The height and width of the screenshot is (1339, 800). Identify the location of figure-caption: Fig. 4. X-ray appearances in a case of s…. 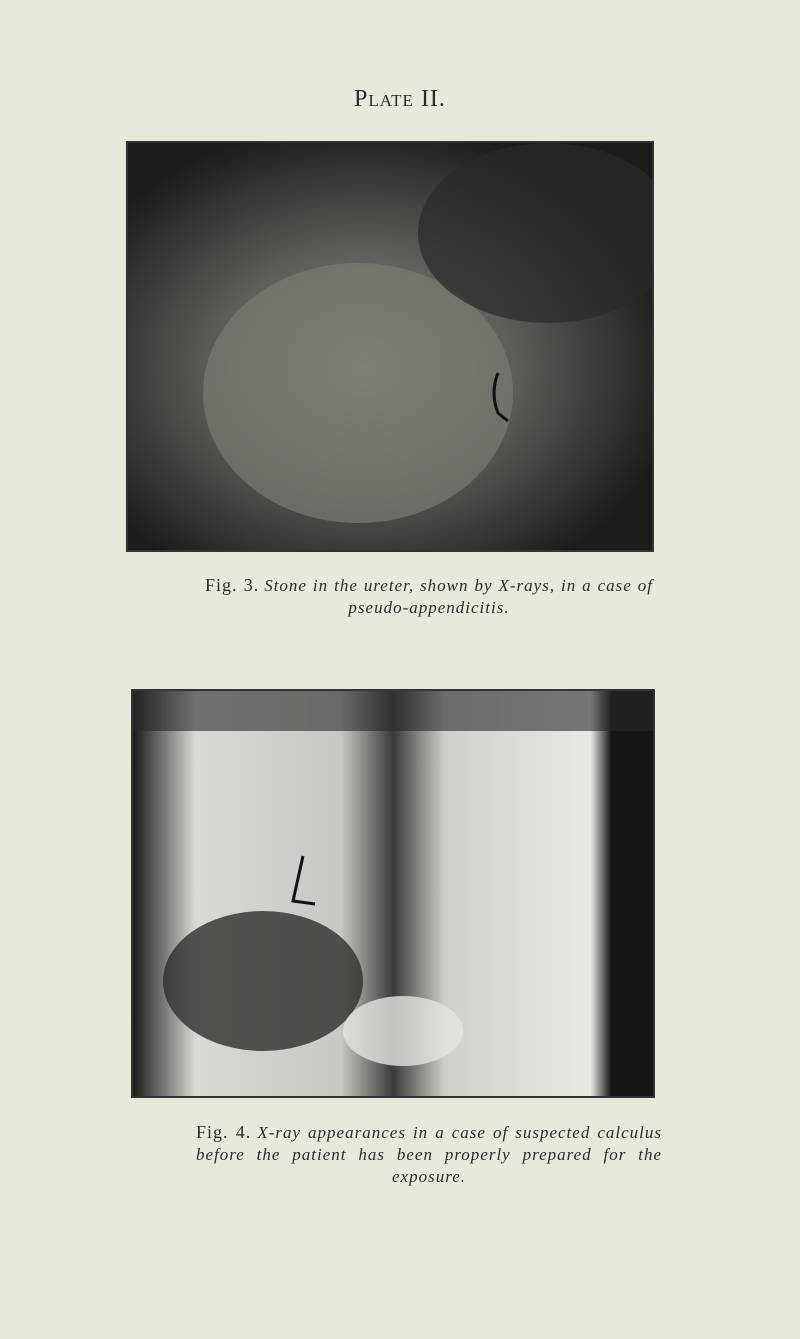
(429, 1154).